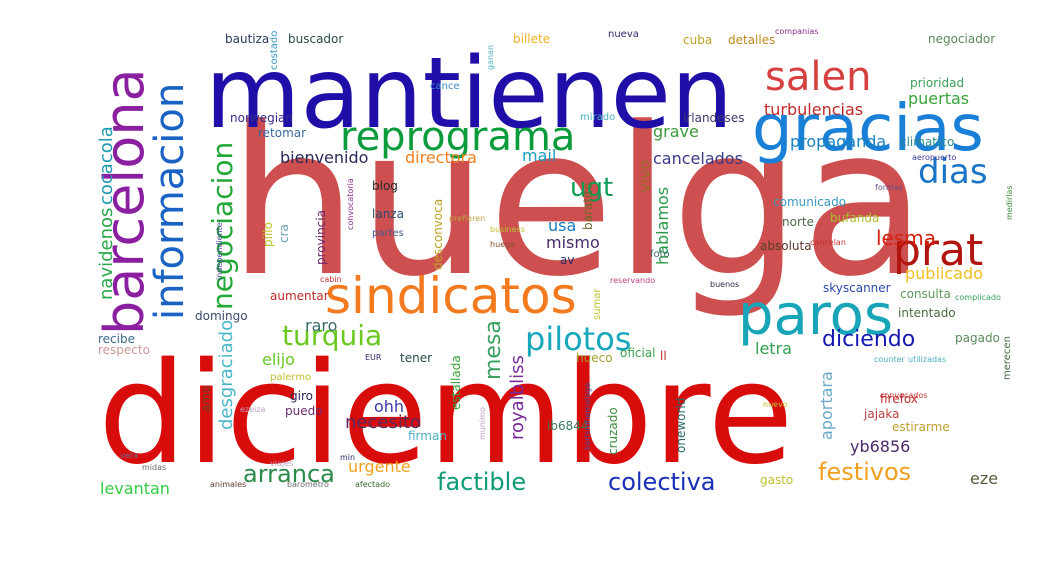  Describe the element at coordinates (281, 463) in the screenshot. I see `word-113: viajes` at that location.